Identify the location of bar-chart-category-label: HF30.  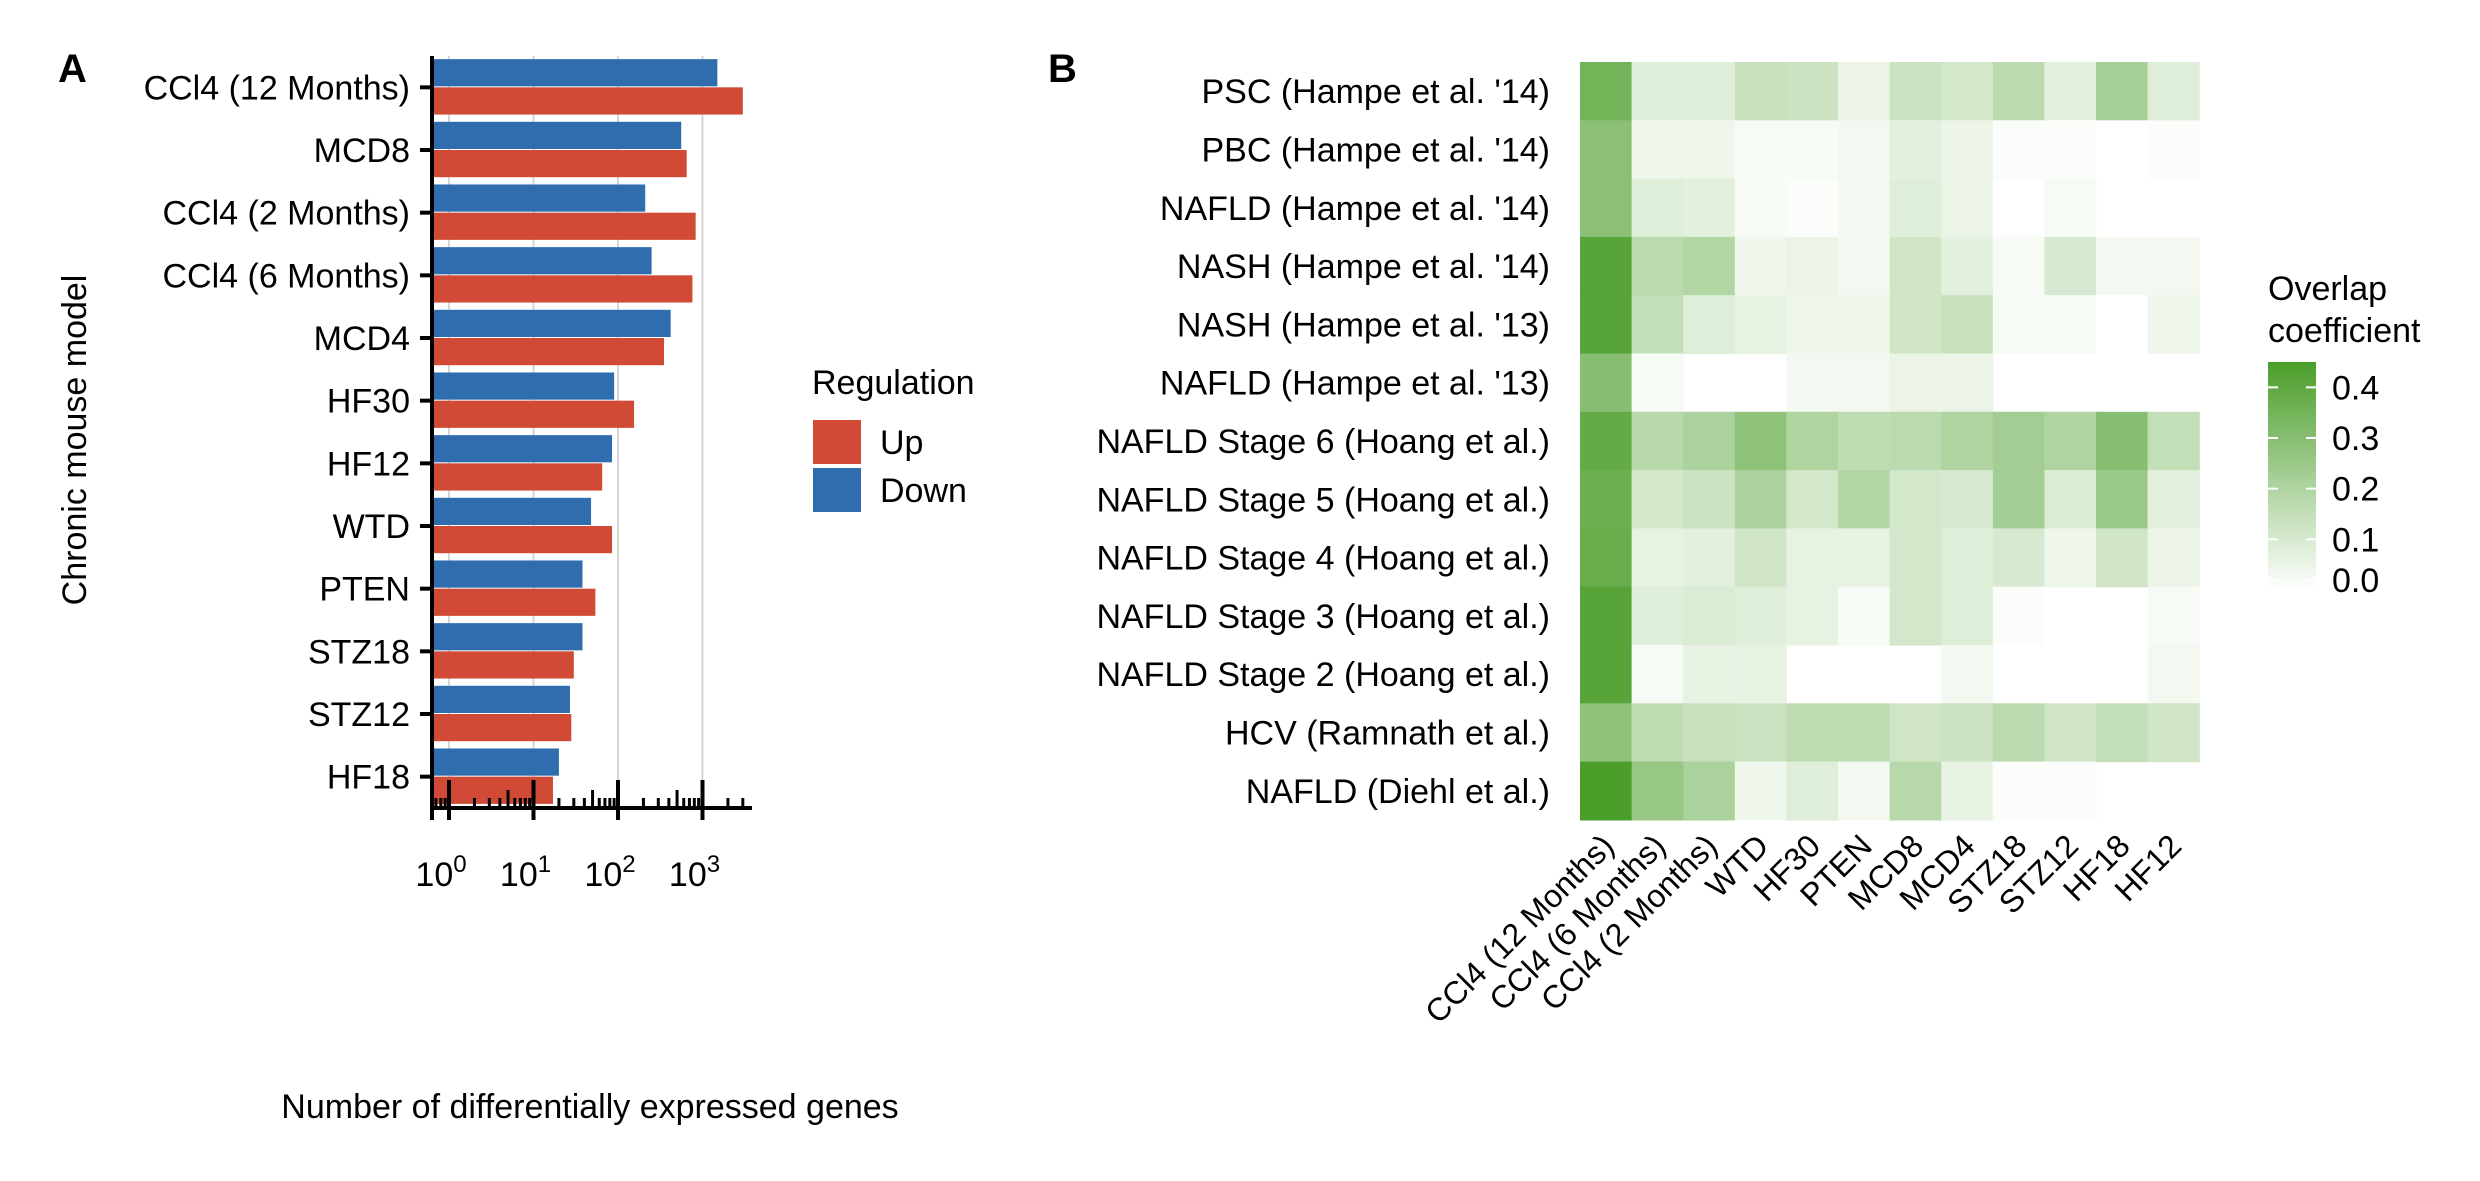
(368, 402).